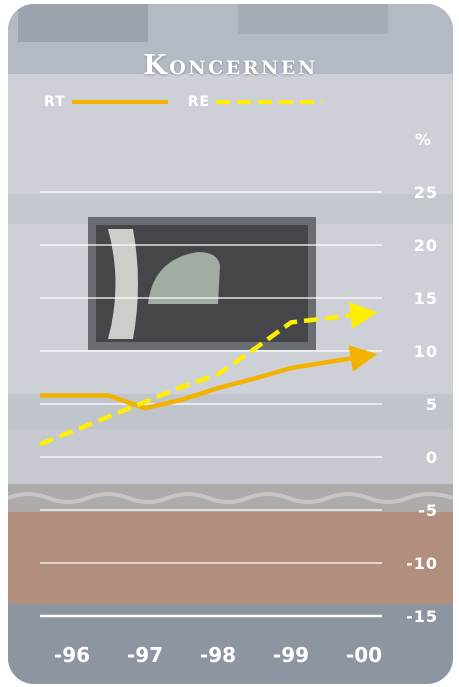 The width and height of the screenshot is (459, 687). I want to click on x-tick-label: -98, so click(218, 655).